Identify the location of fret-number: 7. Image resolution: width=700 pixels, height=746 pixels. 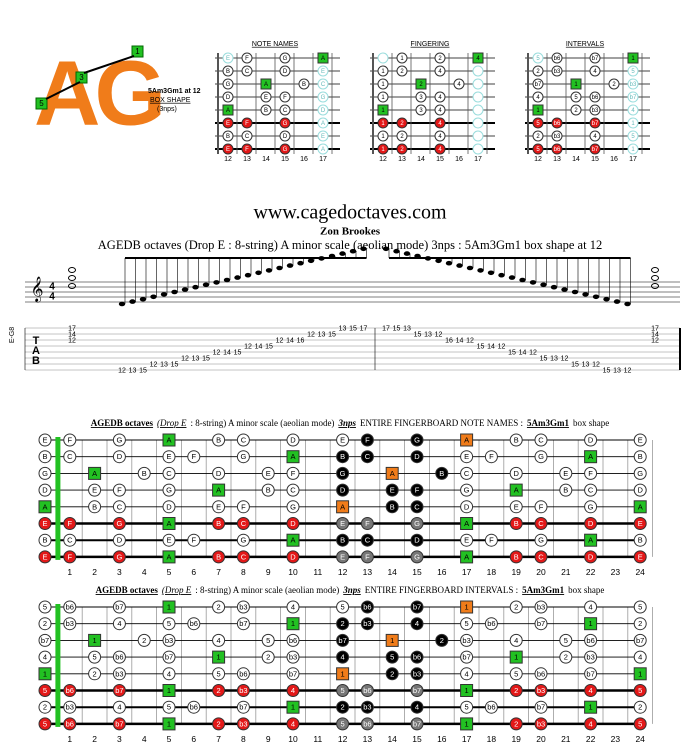
(218, 739).